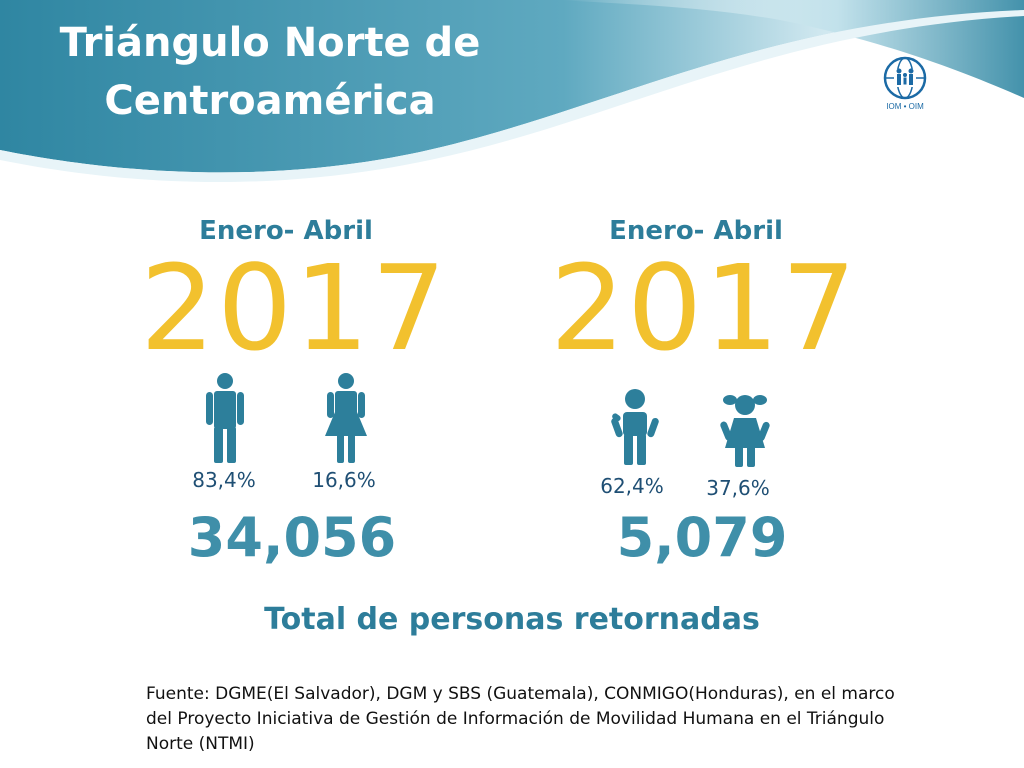 The height and width of the screenshot is (768, 1024). What do you see at coordinates (292, 537) in the screenshot?
I see `left-total: 34,056` at bounding box center [292, 537].